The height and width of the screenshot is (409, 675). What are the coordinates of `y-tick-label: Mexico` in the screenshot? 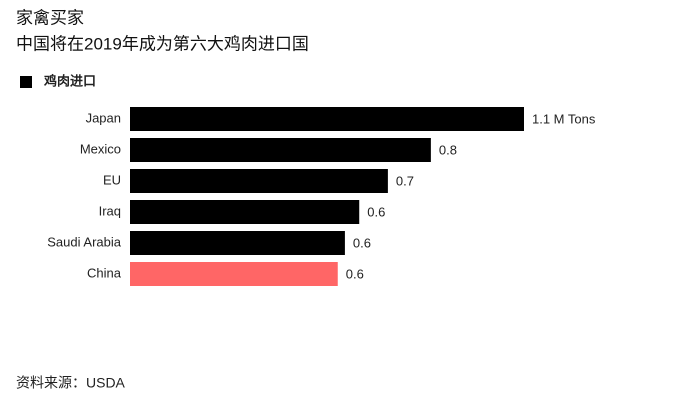 It's located at (100, 148).